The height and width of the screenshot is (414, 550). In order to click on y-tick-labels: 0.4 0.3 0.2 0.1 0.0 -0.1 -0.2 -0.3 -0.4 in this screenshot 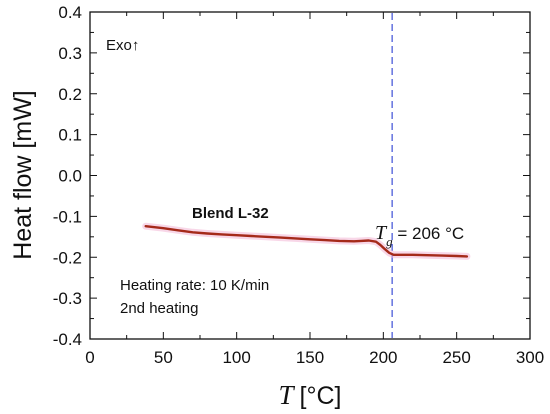, I will do `click(67, 176)`.